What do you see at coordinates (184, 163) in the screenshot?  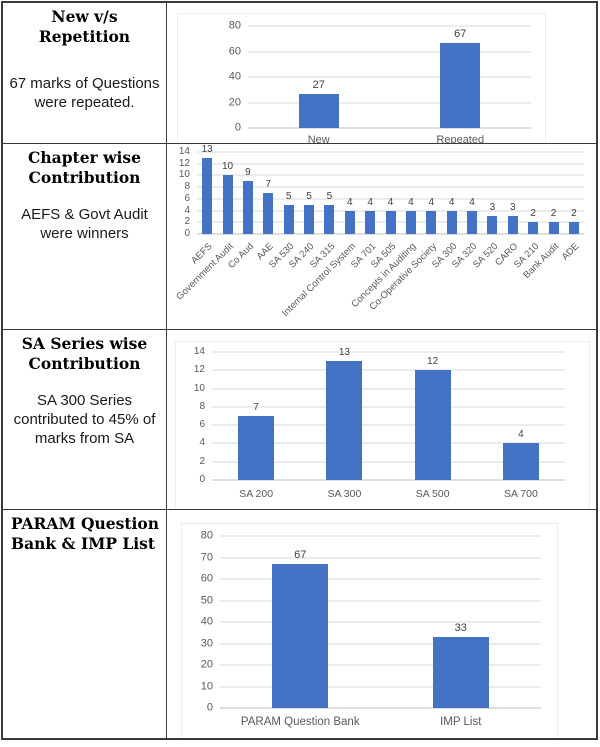 I see `y-axis-tick-label: 12` at bounding box center [184, 163].